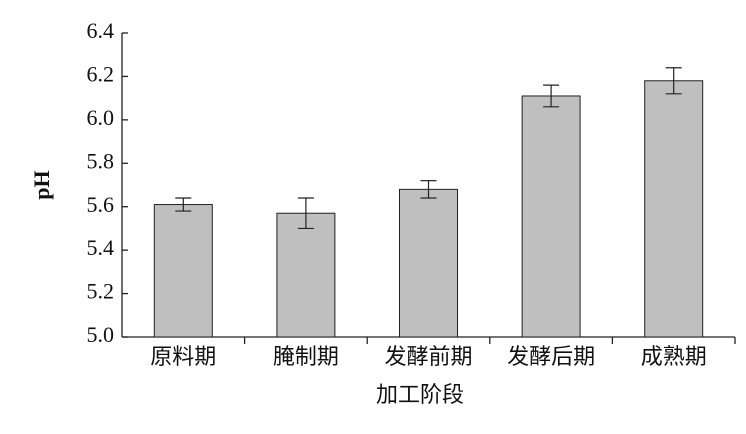  Describe the element at coordinates (101, 117) in the screenshot. I see `y-tick-label: 6.0` at that location.